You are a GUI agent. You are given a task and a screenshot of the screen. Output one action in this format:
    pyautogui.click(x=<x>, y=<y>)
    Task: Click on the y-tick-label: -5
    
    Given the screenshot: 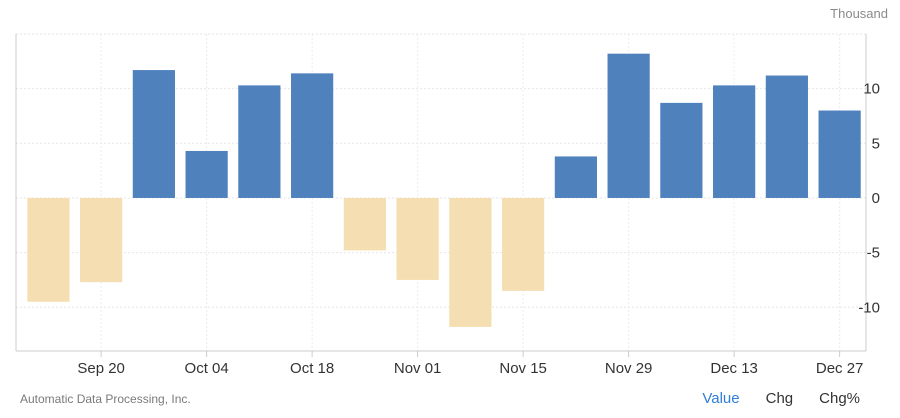 What is the action you would take?
    pyautogui.click(x=873, y=253)
    